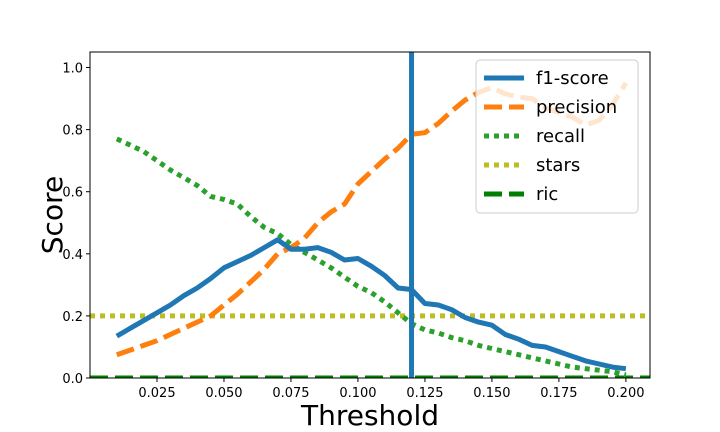  What do you see at coordinates (558, 393) in the screenshot?
I see `x-tick-label: 0.175` at bounding box center [558, 393].